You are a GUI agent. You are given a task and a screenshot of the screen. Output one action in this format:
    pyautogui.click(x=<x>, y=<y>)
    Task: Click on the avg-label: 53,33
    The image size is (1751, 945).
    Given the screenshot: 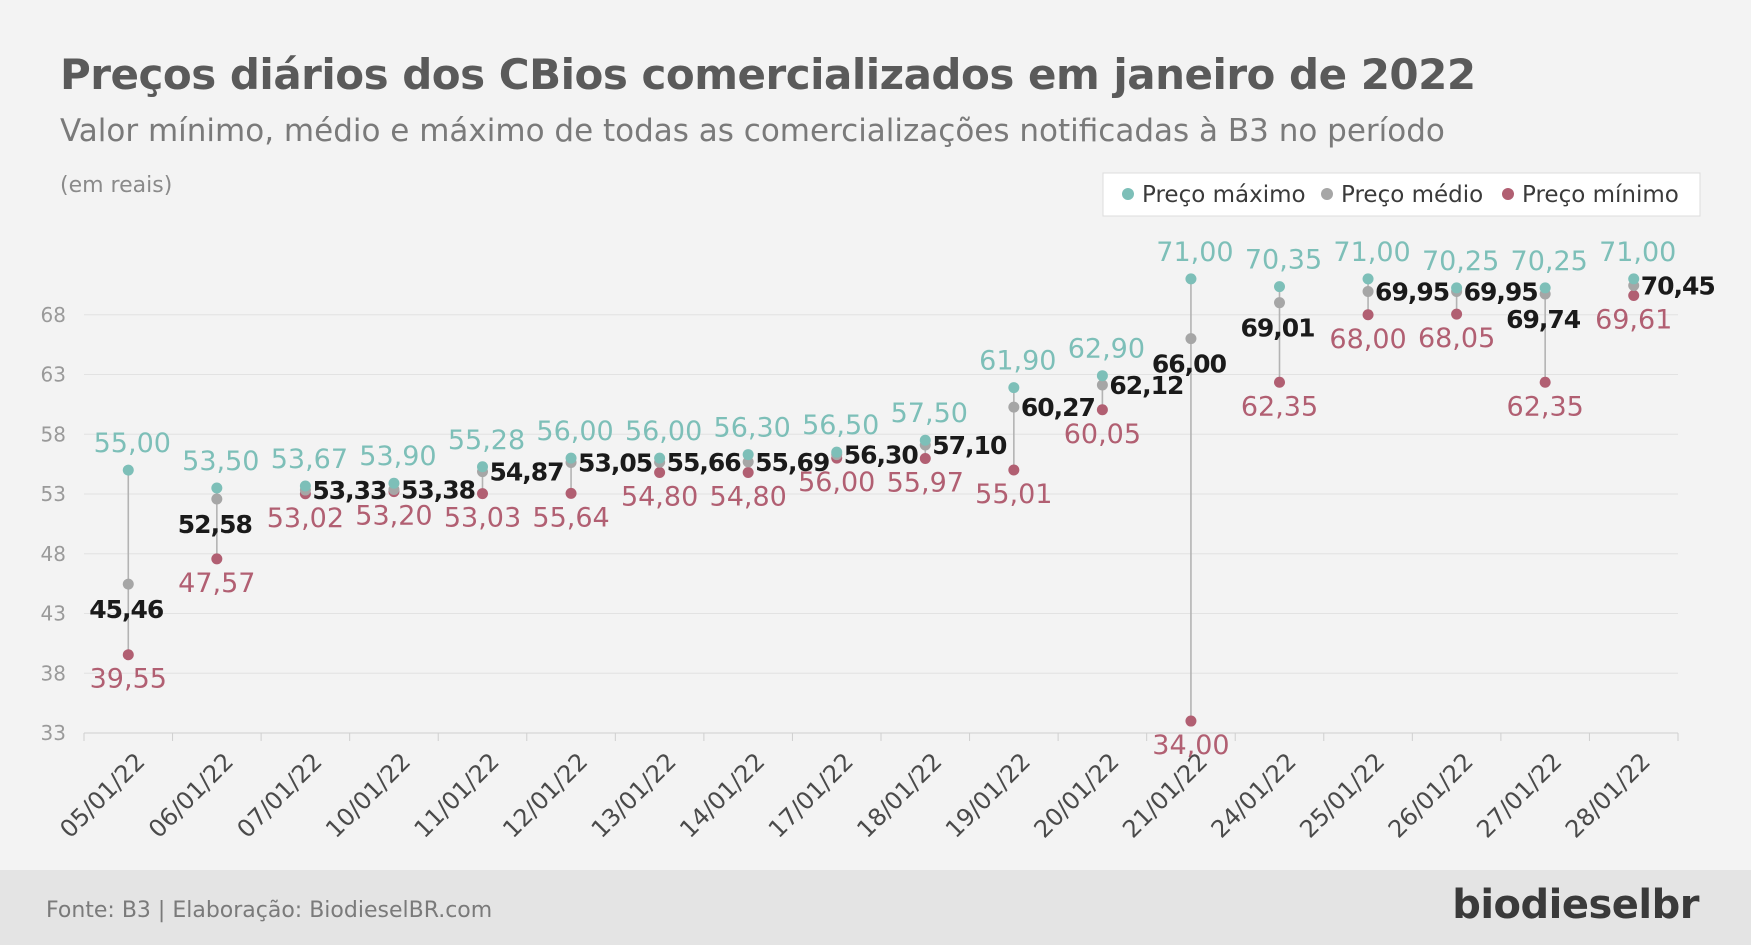 What is the action you would take?
    pyautogui.click(x=349, y=490)
    